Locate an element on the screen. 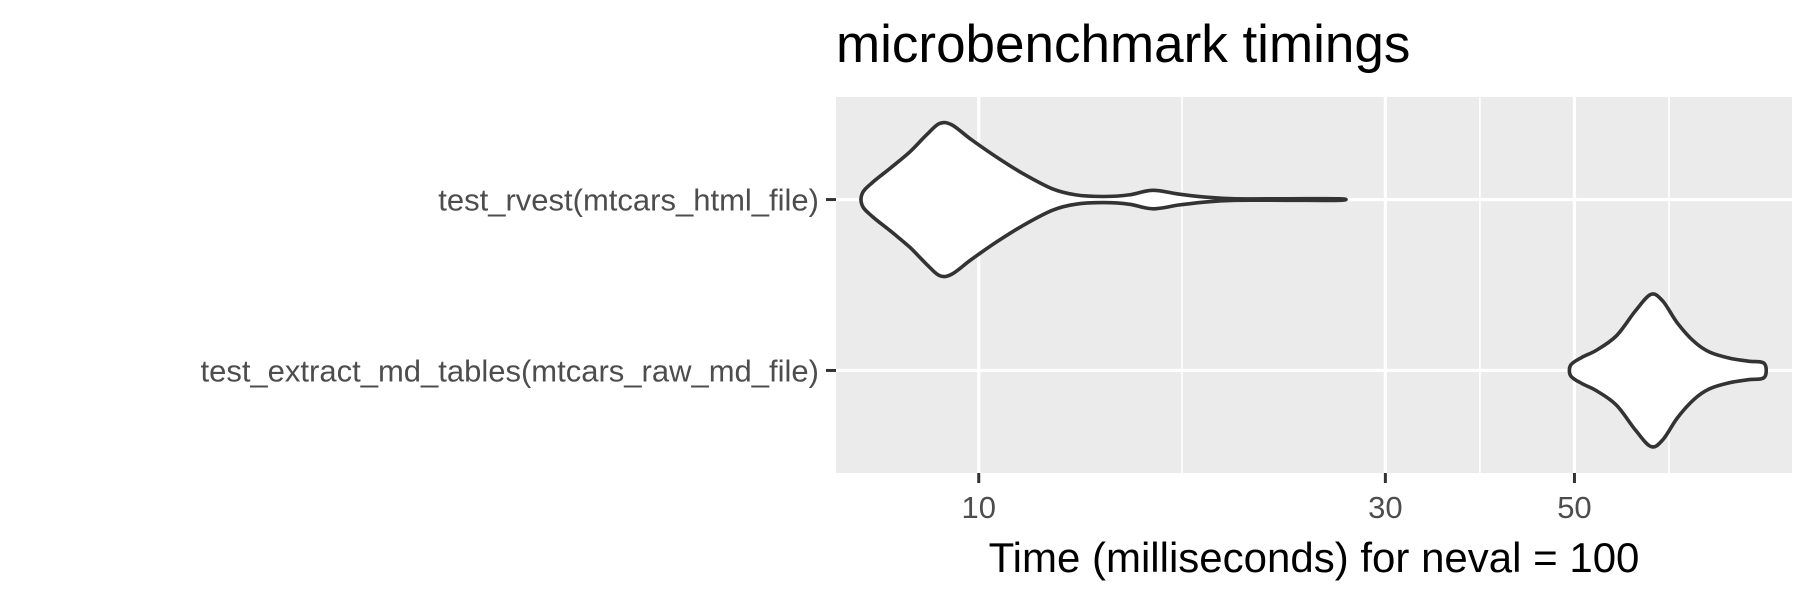 The width and height of the screenshot is (1800, 600). x-tick-label: 10 is located at coordinates (979, 507).